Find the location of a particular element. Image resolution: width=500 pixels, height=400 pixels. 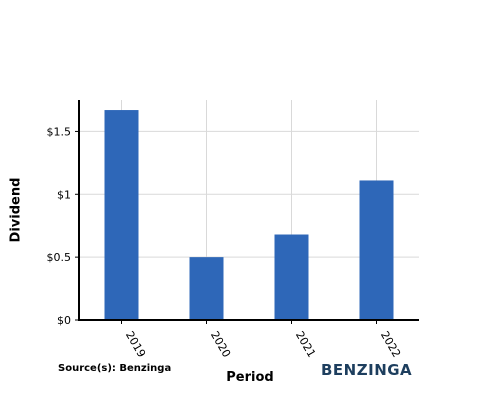

bar-2021 is located at coordinates (291, 277).